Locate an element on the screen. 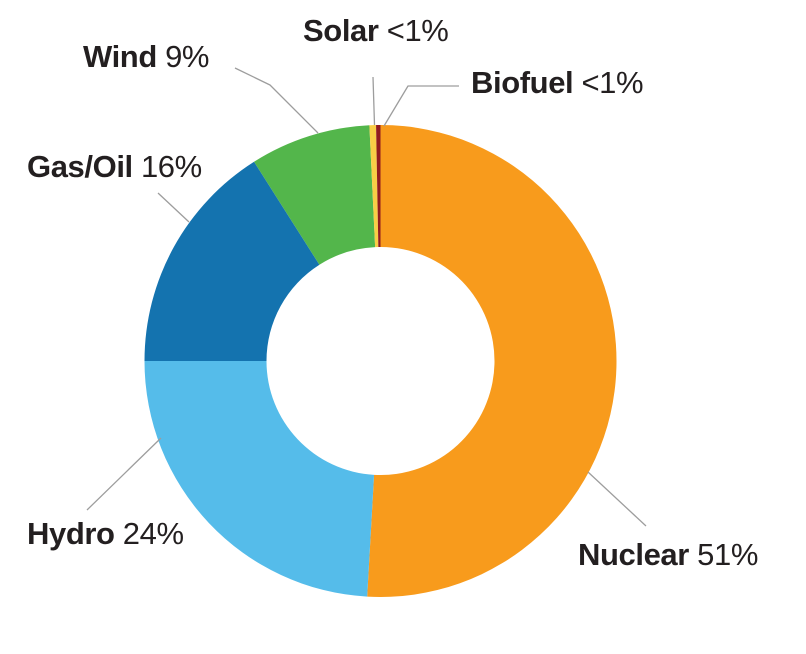 Image resolution: width=806 pixels, height=654 pixels. solar-value-text: <1% is located at coordinates (417, 30).